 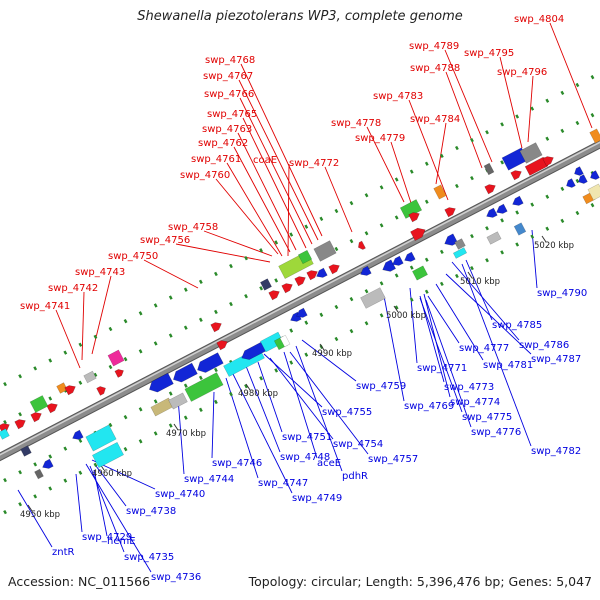 I want to click on forward-gene-label: swp_4762, so click(x=223, y=143).